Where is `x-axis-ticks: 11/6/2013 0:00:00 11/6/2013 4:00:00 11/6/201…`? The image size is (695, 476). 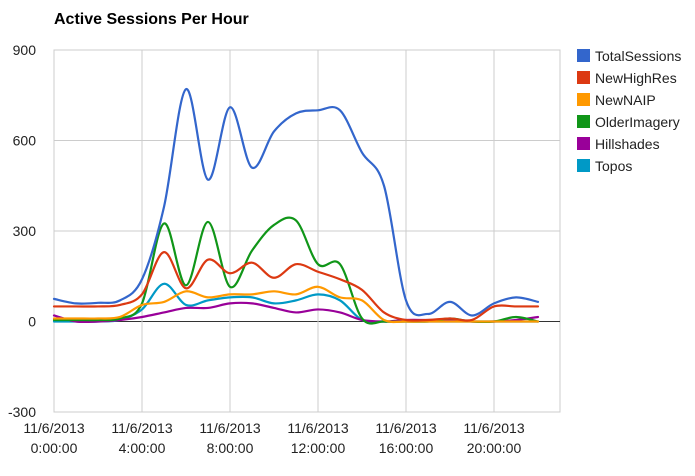 x-axis-ticks: 11/6/2013 0:00:00 11/6/2013 4:00:00 11/6/201… is located at coordinates (273, 438).